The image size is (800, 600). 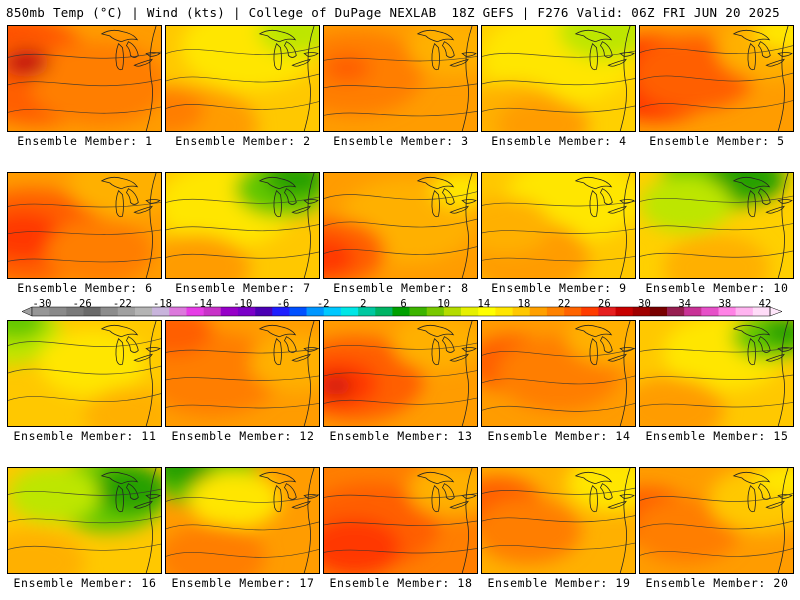 I want to click on colorbar-tick-label: 22, so click(x=564, y=304).